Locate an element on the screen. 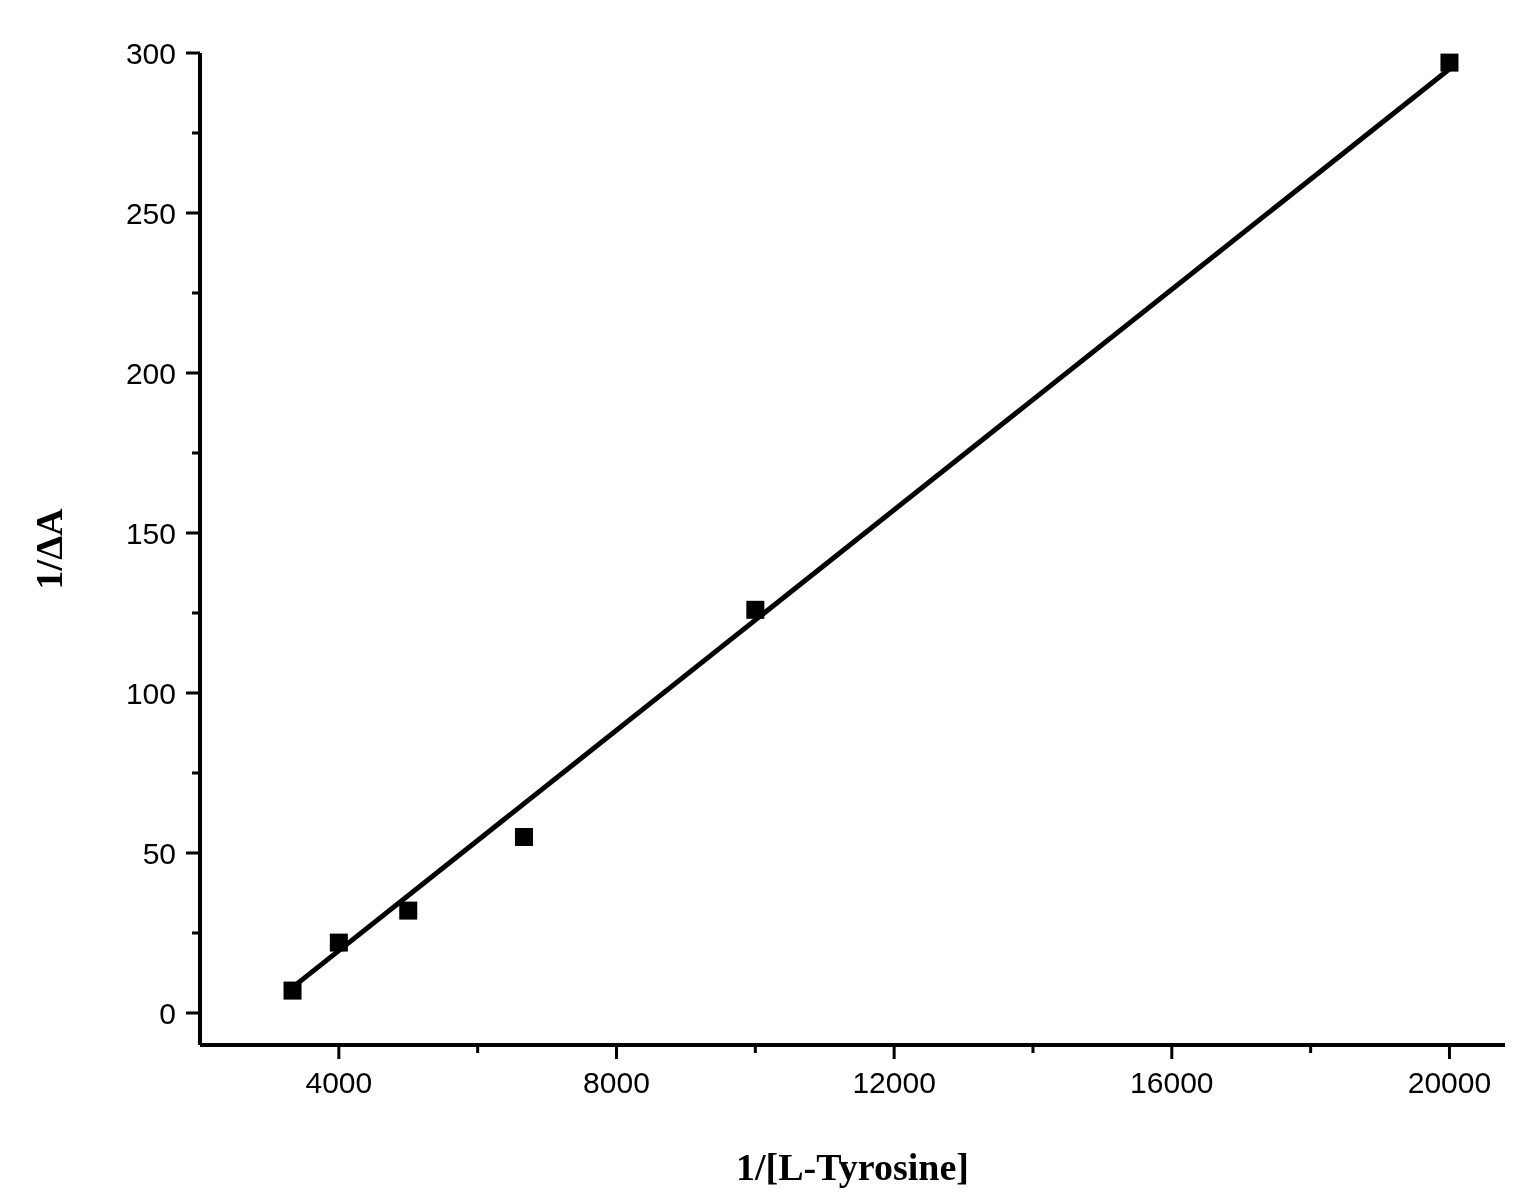 Image resolution: width=1537 pixels, height=1194 pixels. y-tick-label: 150 is located at coordinates (150, 533).